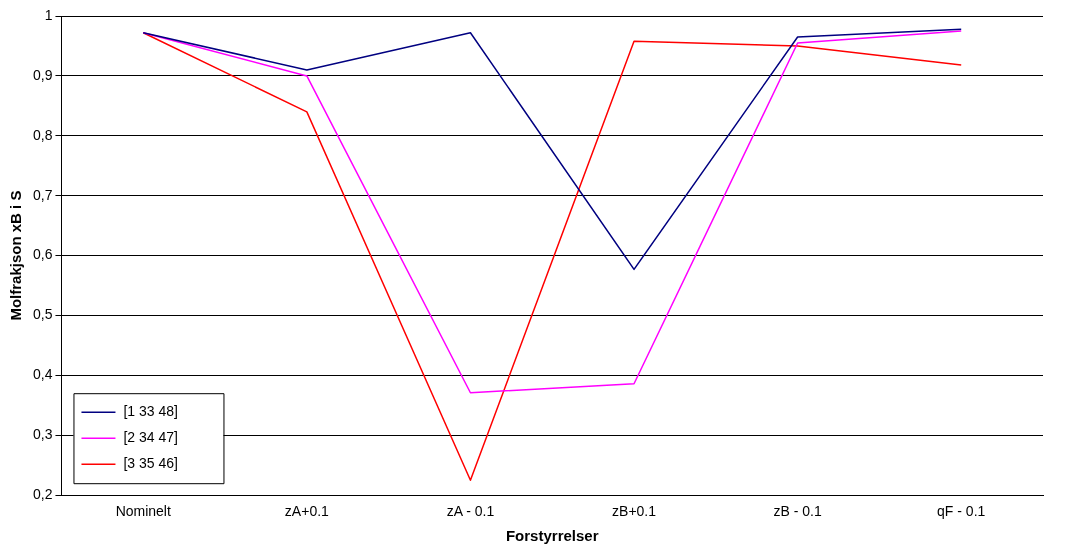 Image resolution: width=1073 pixels, height=550 pixels. What do you see at coordinates (150, 437) in the screenshot?
I see `legend-label: [2 34 47]` at bounding box center [150, 437].